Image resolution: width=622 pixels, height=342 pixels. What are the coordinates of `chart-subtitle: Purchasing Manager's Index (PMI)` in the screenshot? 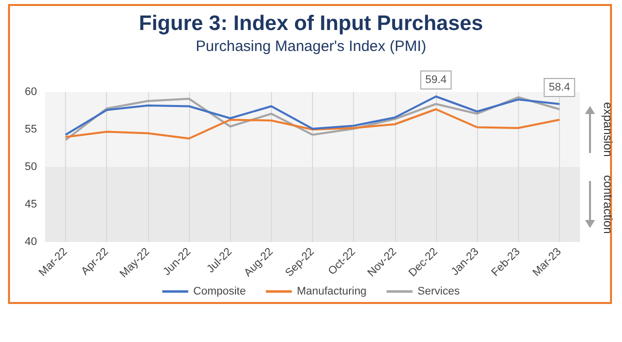 It's located at (311, 46).